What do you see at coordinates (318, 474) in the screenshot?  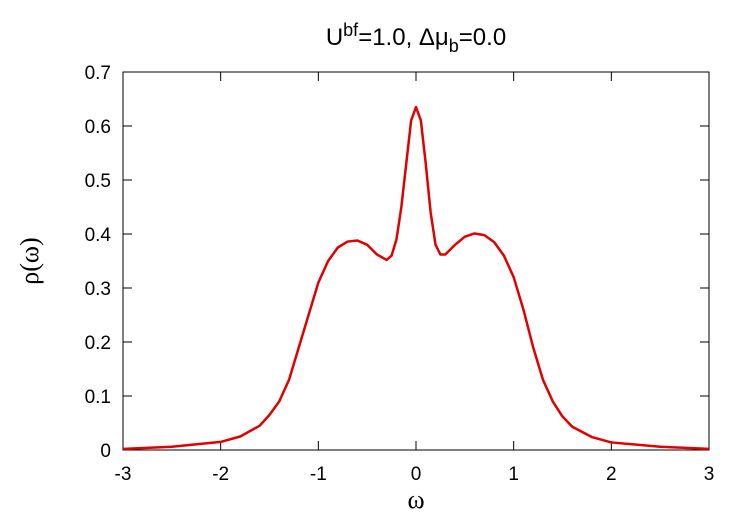 I see `x-tick-label: -1` at bounding box center [318, 474].